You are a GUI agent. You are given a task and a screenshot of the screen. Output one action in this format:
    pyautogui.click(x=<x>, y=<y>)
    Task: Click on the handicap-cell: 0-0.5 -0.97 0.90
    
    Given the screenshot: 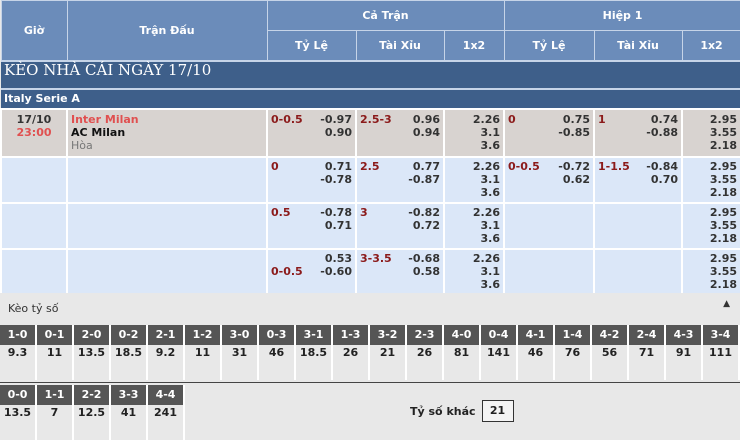 What is the action you would take?
    pyautogui.click(x=311, y=132)
    